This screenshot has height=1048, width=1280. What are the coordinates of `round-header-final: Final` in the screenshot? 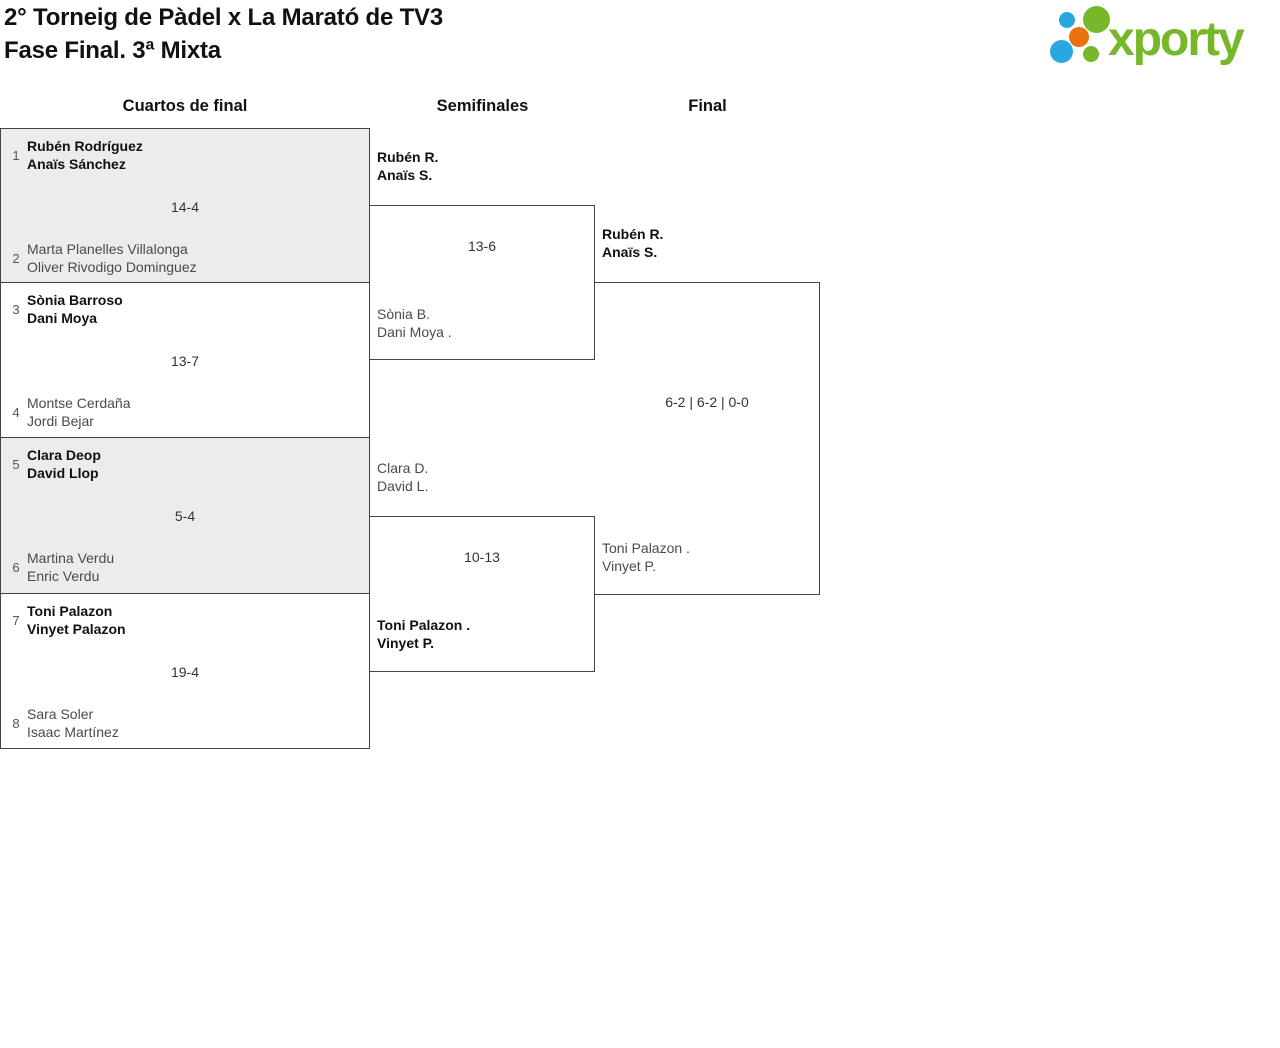 It's located at (707, 106).